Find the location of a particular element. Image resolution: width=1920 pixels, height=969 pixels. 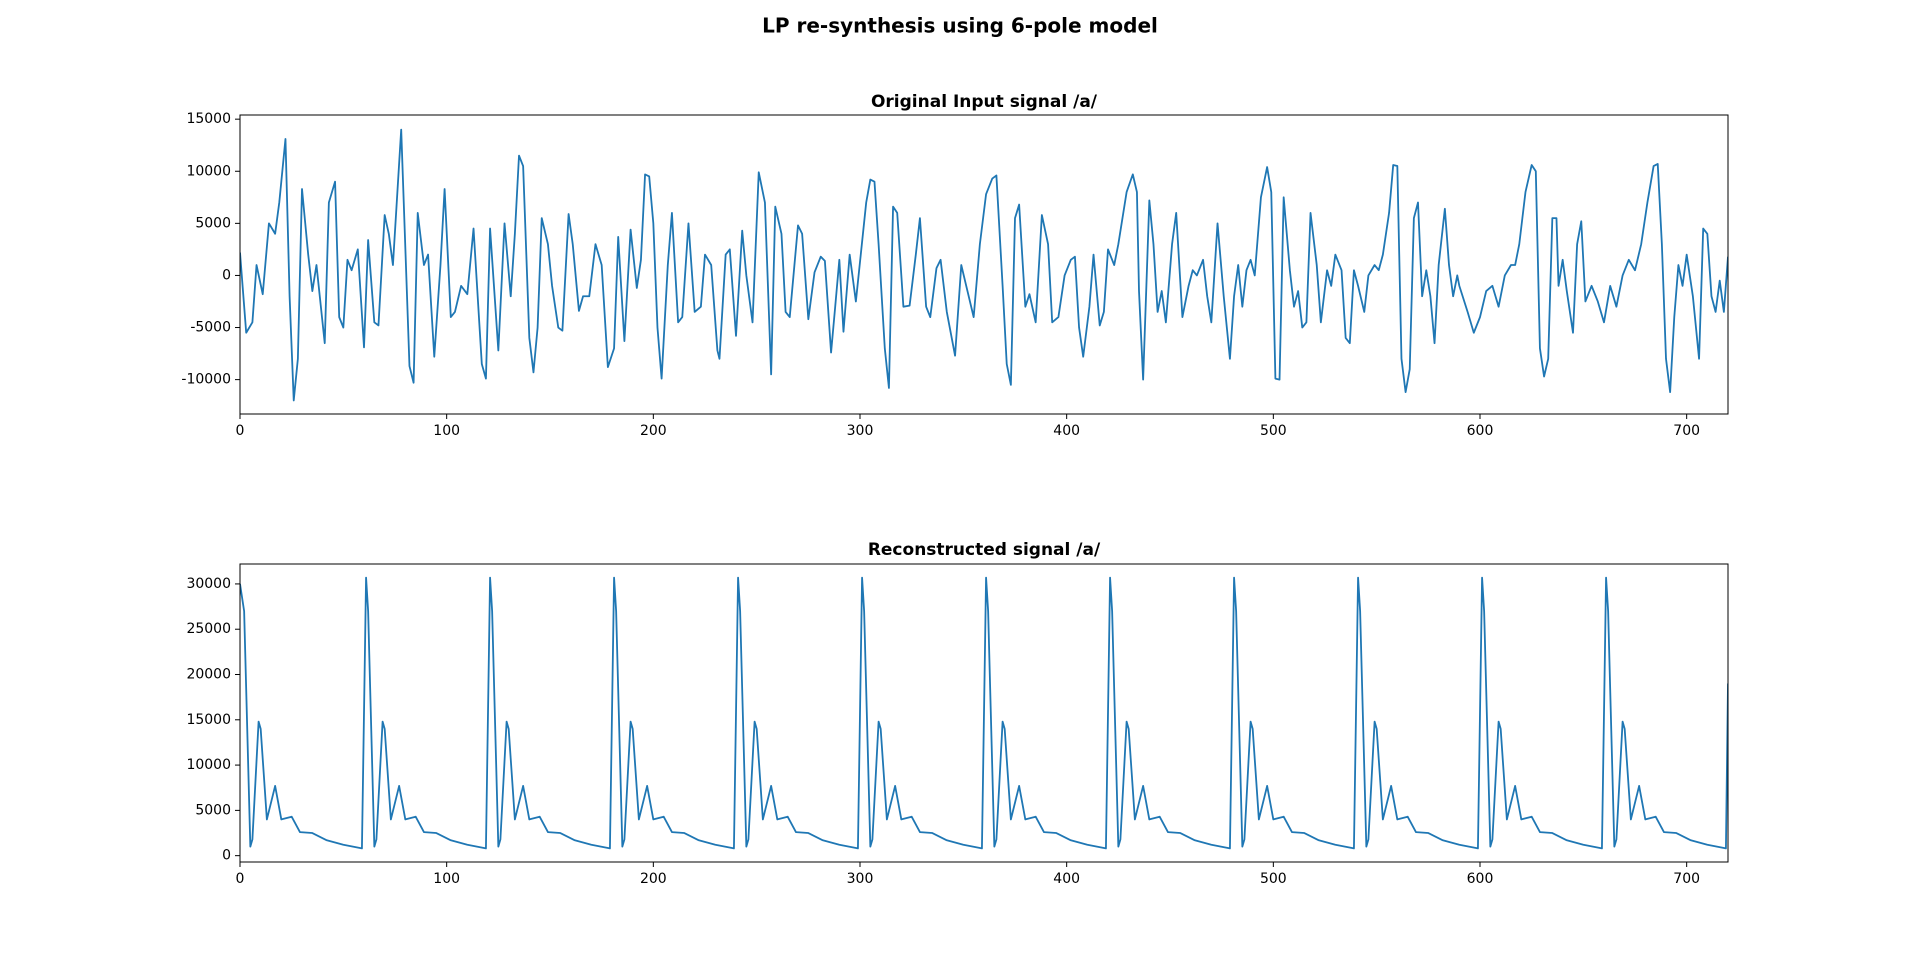

y-tick-label: 20000 is located at coordinates (208, 675).